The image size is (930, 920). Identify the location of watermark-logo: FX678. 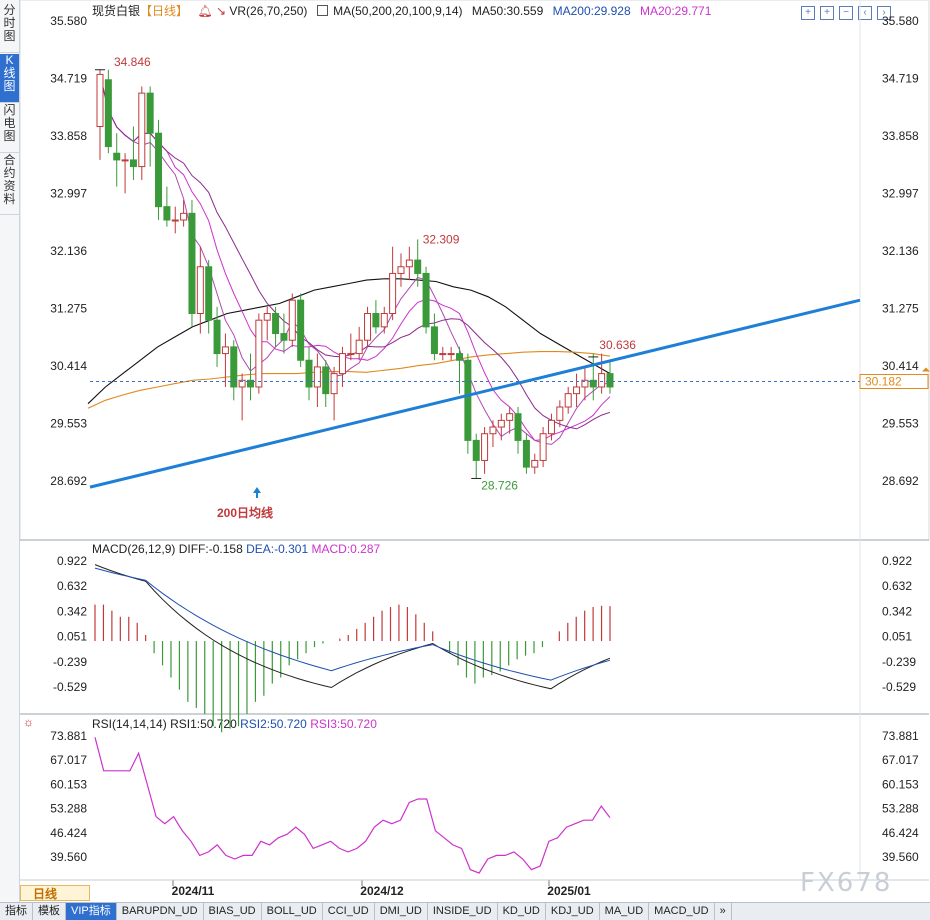
(846, 883).